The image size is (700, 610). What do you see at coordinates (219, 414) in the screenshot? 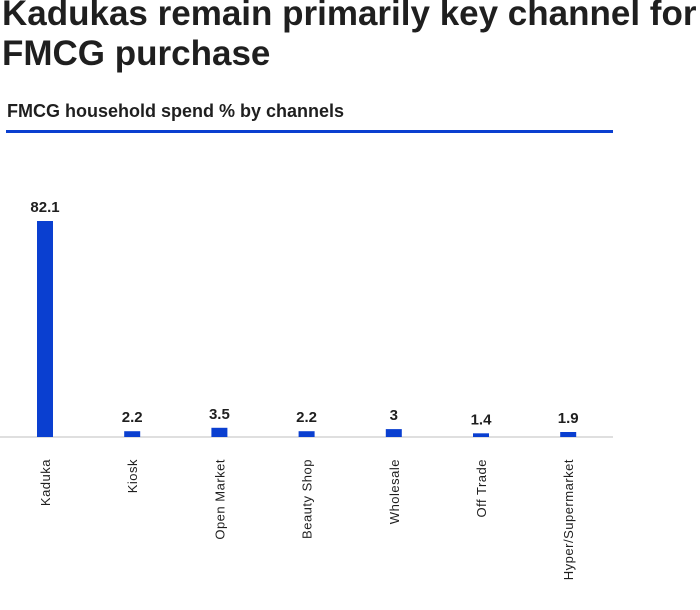
I see `data-label-open-market: 3.5` at bounding box center [219, 414].